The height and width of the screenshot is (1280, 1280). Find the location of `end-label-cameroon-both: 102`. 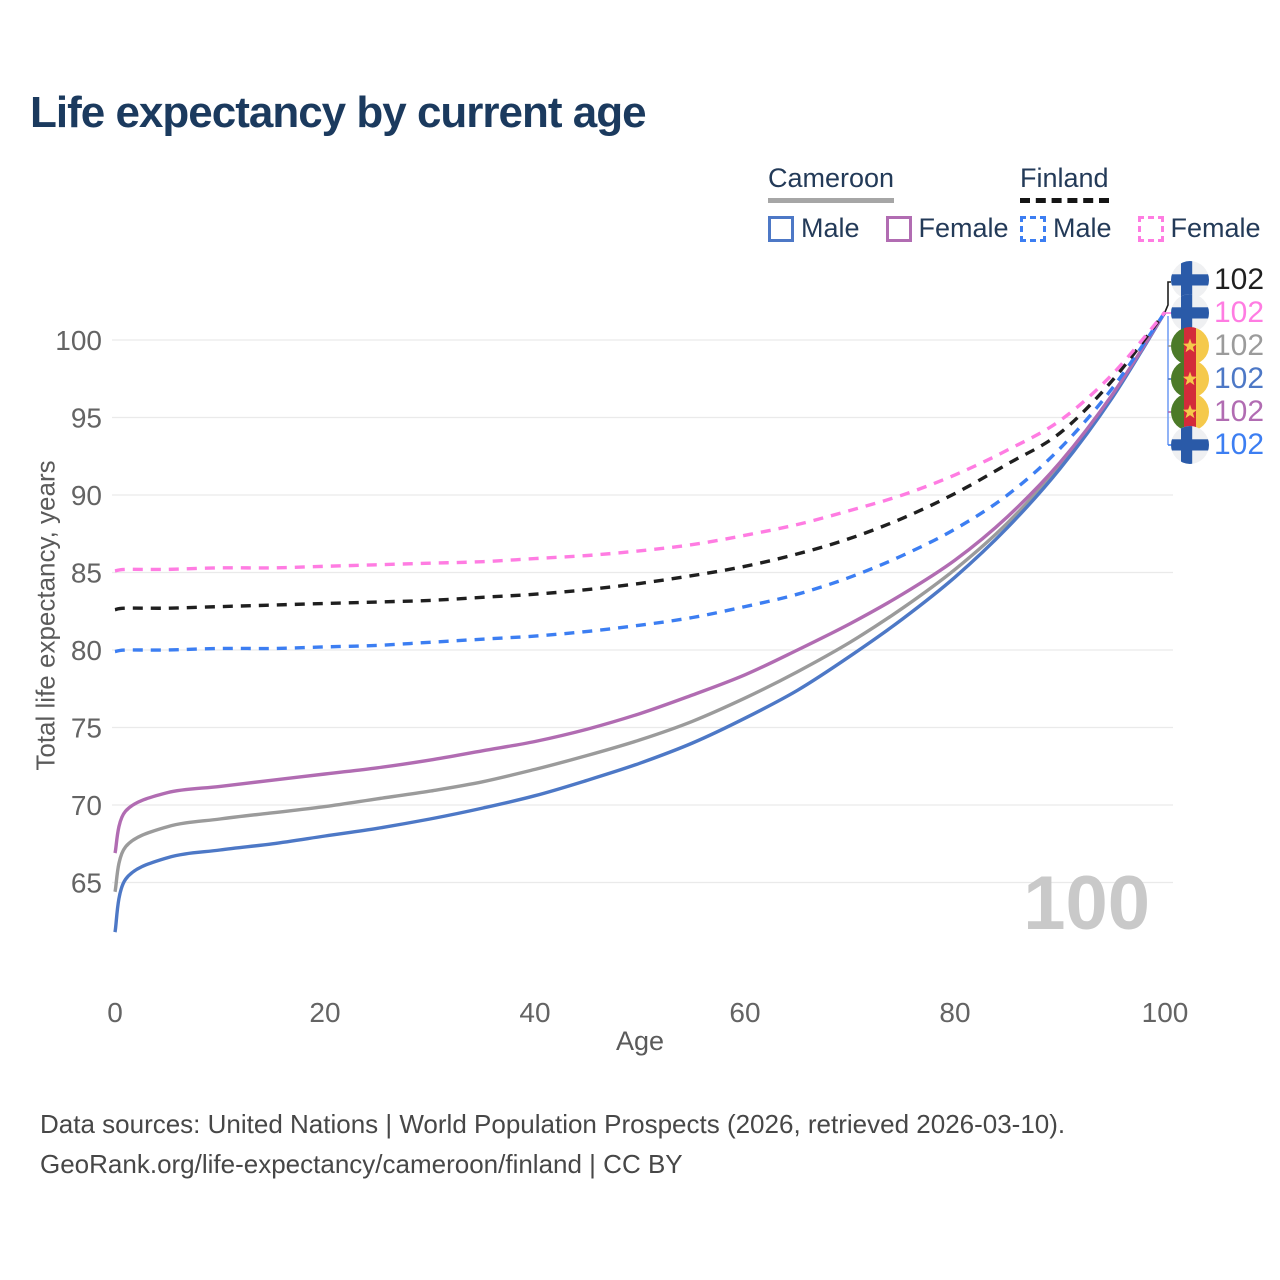

end-label-cameroon-both: 102 is located at coordinates (1217, 346).